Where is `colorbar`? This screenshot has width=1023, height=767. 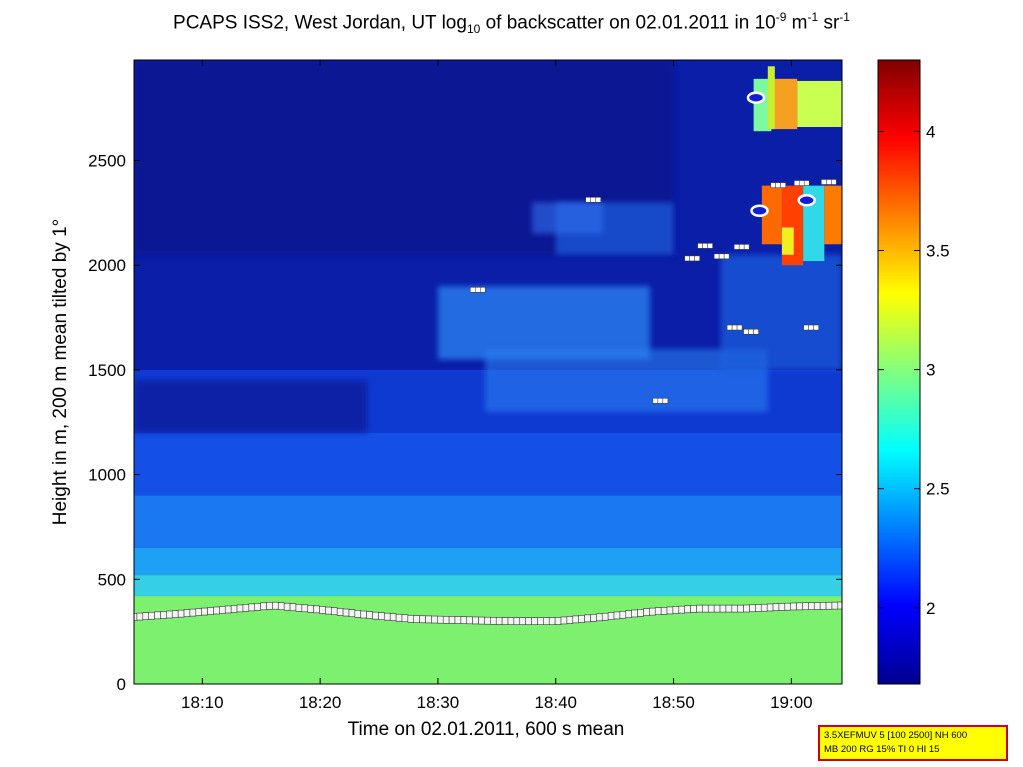 colorbar is located at coordinates (899, 372).